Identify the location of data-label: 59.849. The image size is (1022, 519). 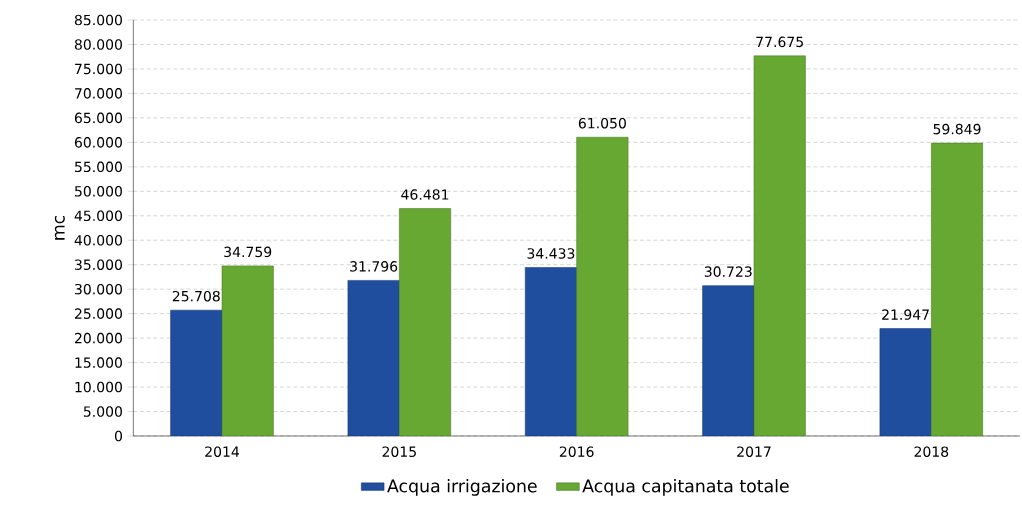
(957, 129).